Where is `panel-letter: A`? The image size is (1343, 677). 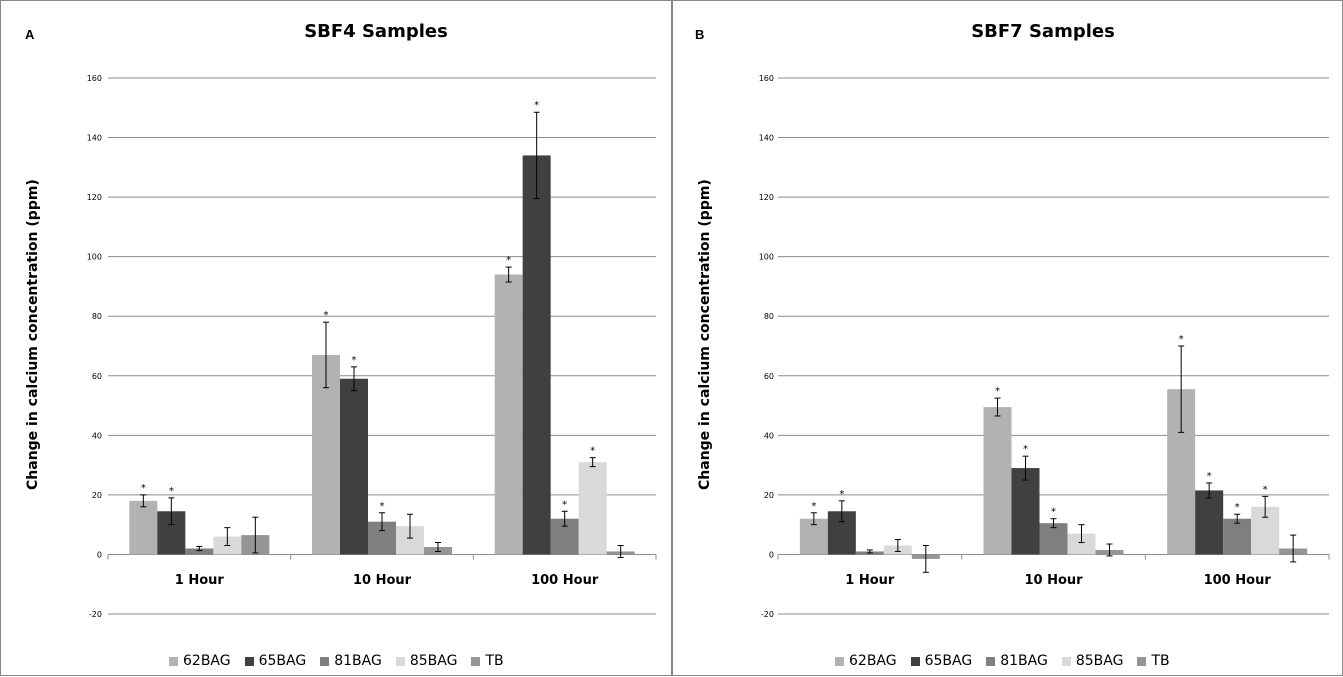 panel-letter: A is located at coordinates (30, 34).